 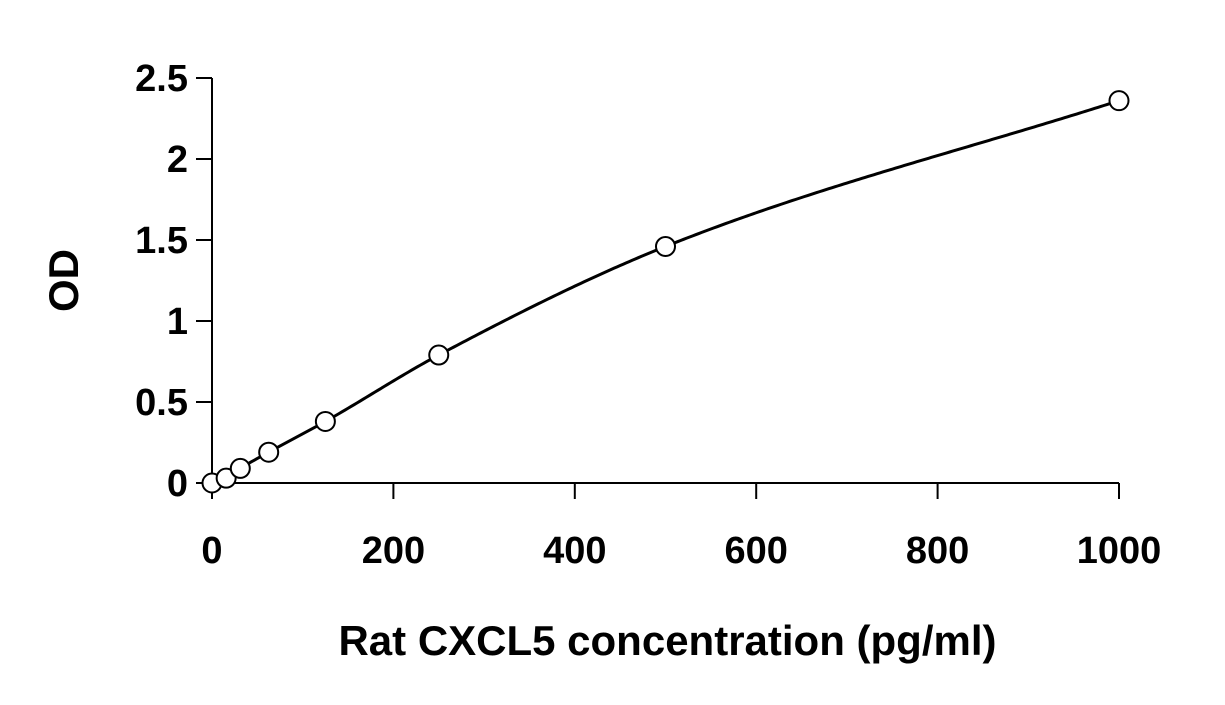 What do you see at coordinates (574, 551) in the screenshot?
I see `x-tick-label: 400` at bounding box center [574, 551].